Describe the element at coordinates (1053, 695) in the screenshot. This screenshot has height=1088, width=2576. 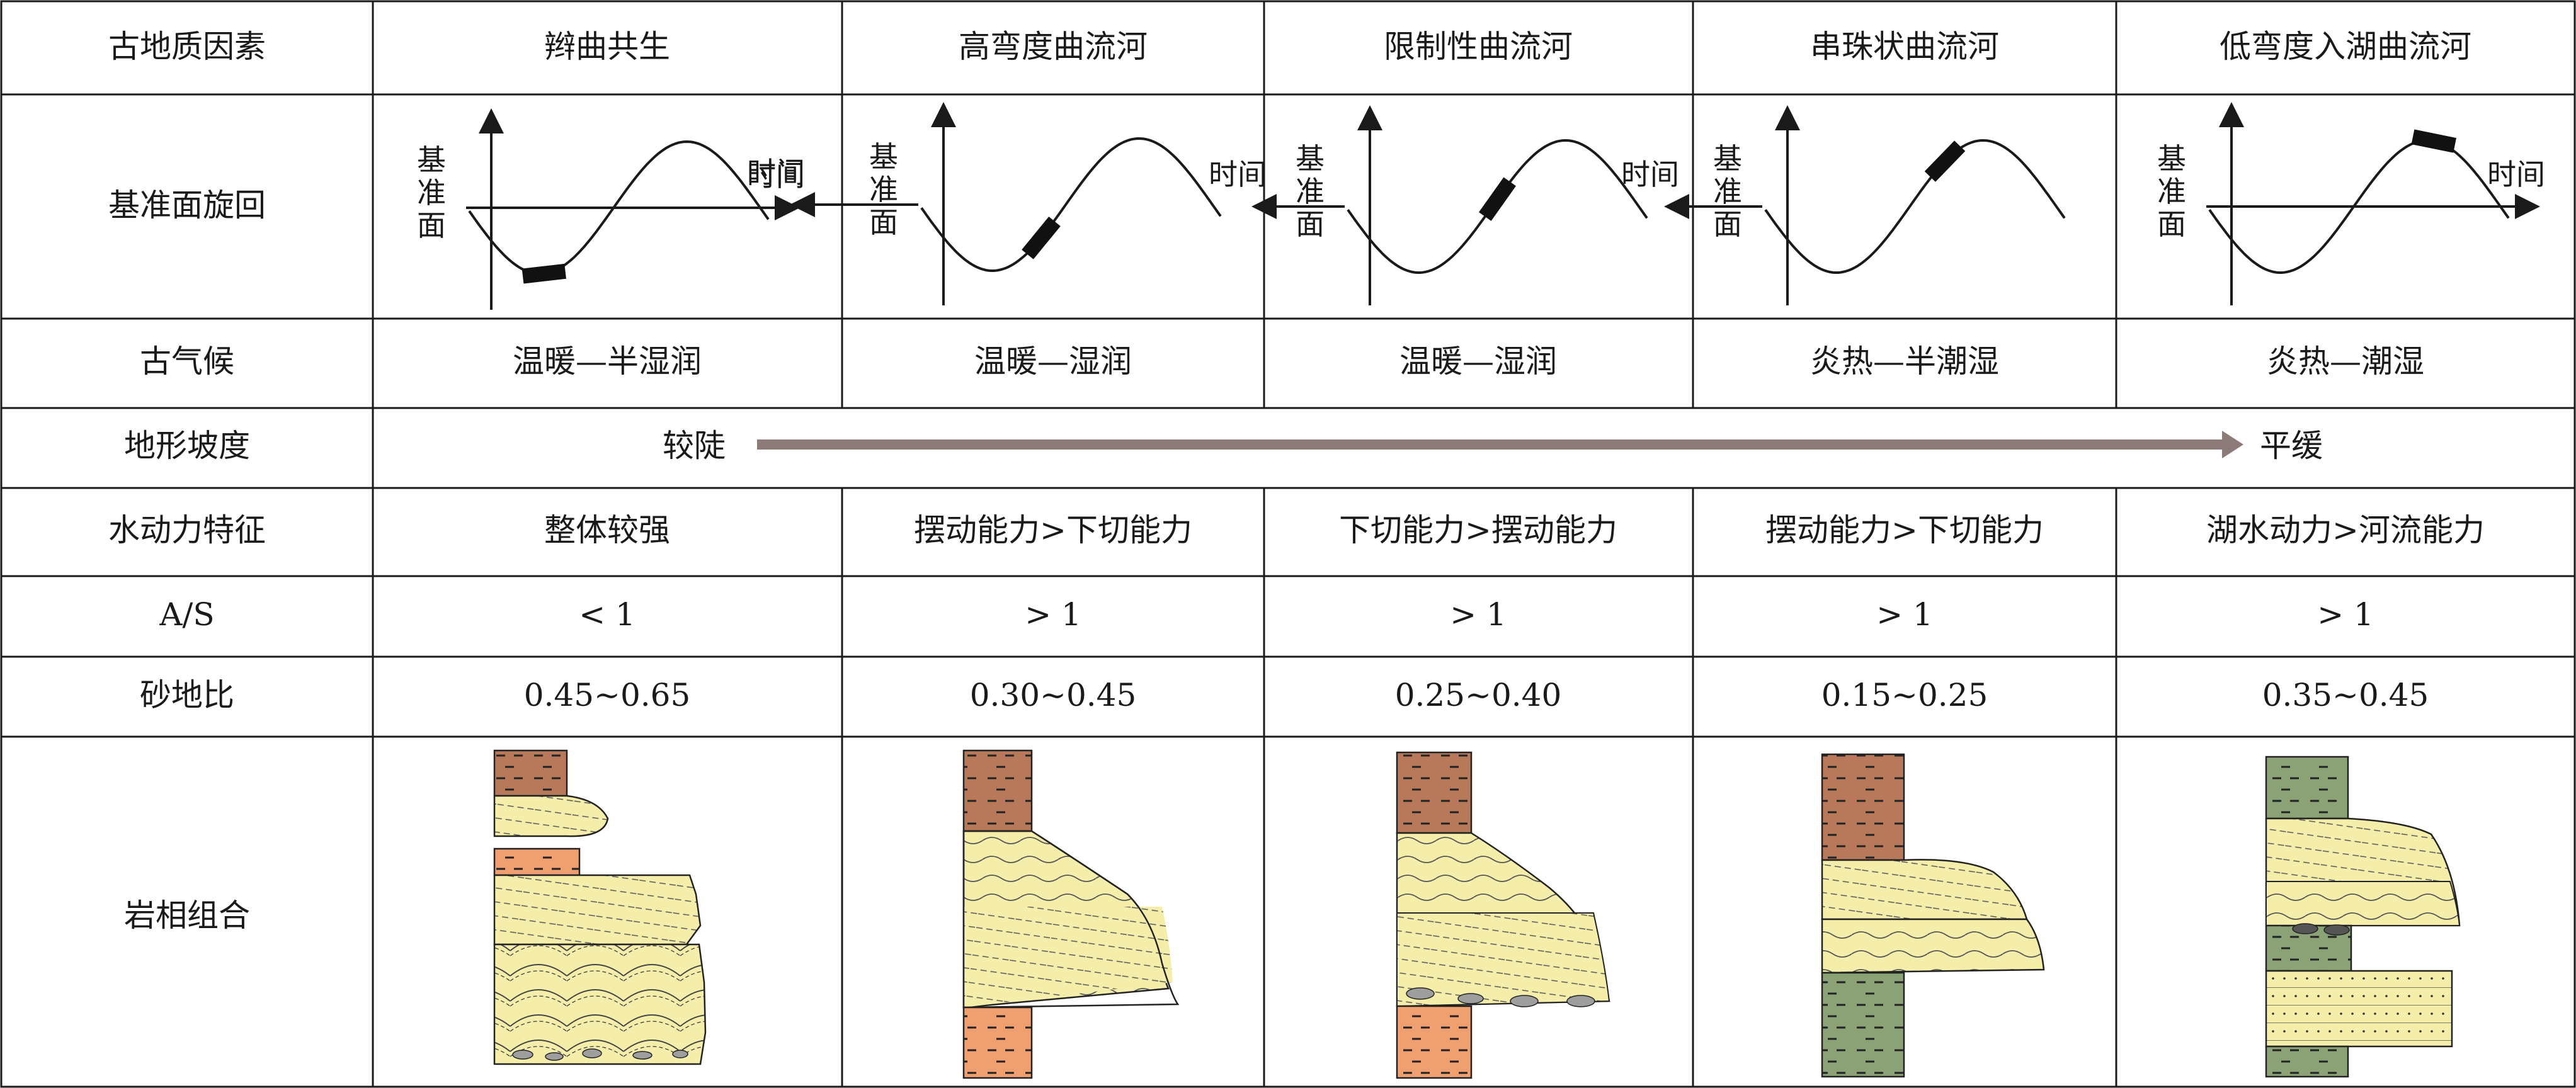
I see `sand-ratio-cell: 0.30~0.45` at that location.